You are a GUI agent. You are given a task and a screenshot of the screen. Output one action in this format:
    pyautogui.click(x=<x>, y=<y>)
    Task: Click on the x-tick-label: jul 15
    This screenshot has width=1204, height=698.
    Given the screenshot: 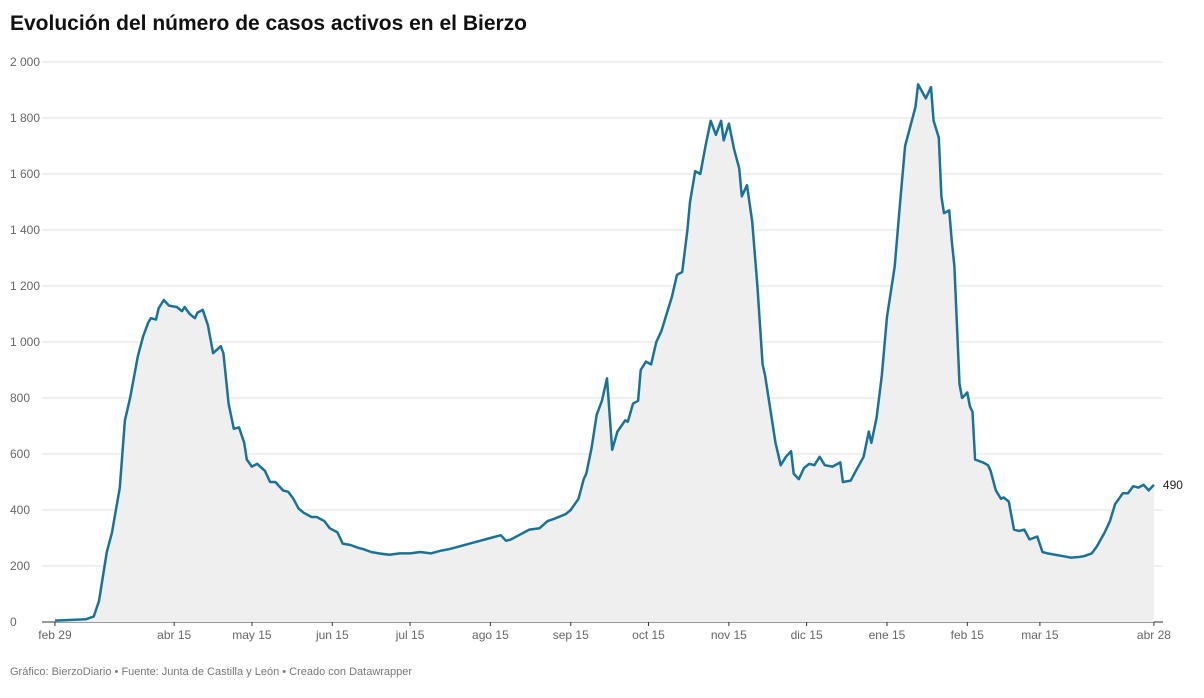 What is the action you would take?
    pyautogui.click(x=410, y=635)
    